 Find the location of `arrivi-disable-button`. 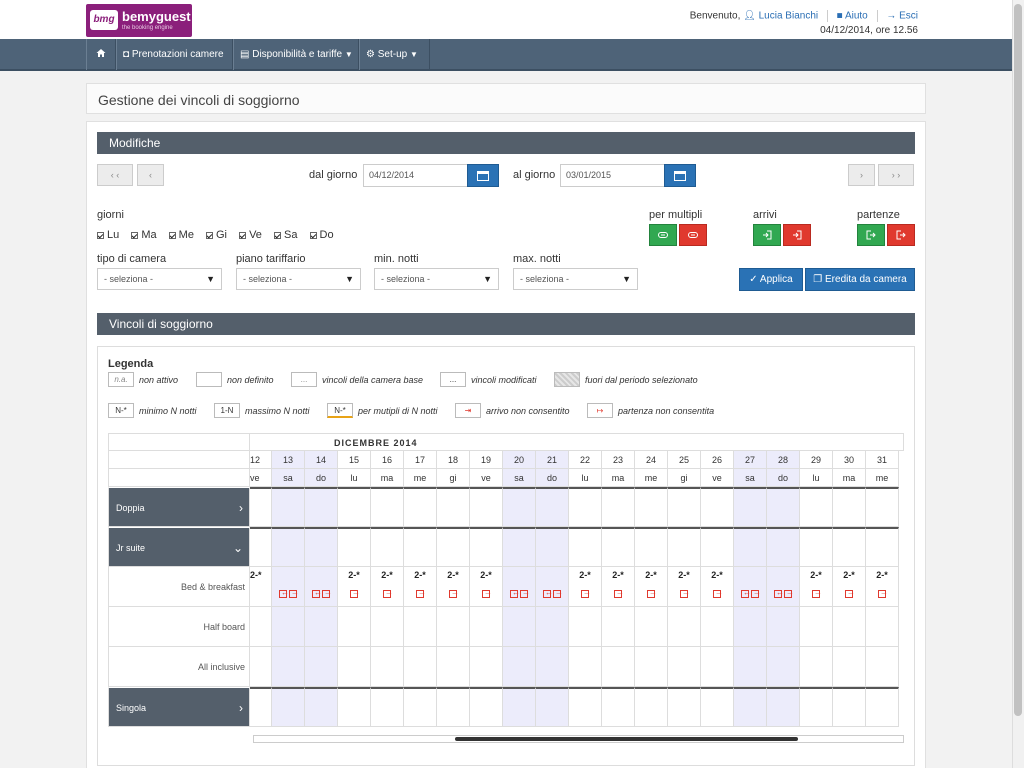

arrivi-disable-button is located at coordinates (797, 235).